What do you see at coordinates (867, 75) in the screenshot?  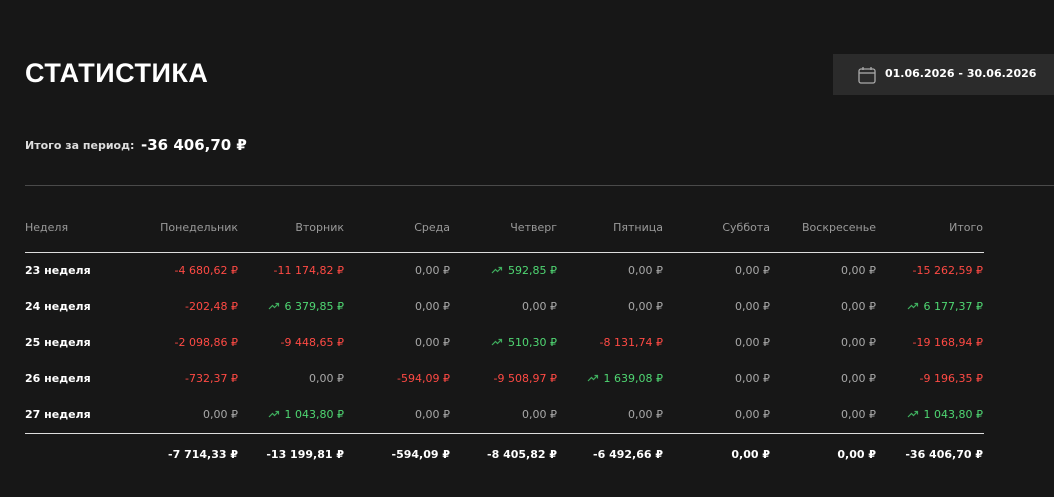 I see `calendar-icon` at bounding box center [867, 75].